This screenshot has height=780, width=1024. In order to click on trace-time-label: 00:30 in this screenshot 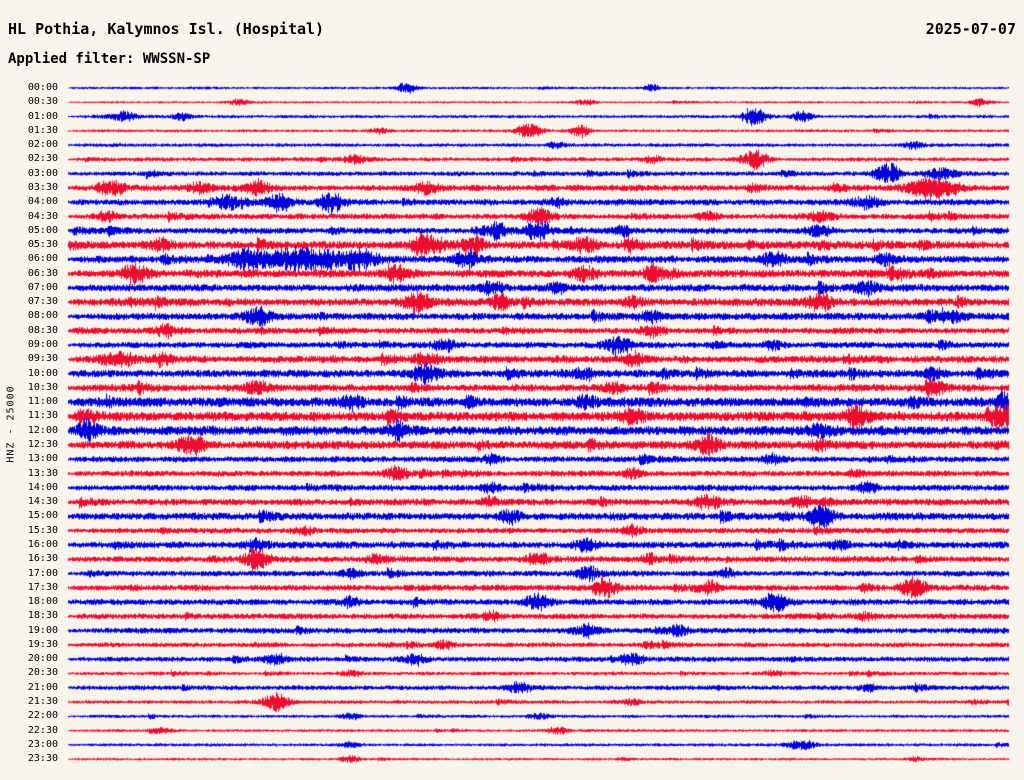, I will do `click(42, 102)`.